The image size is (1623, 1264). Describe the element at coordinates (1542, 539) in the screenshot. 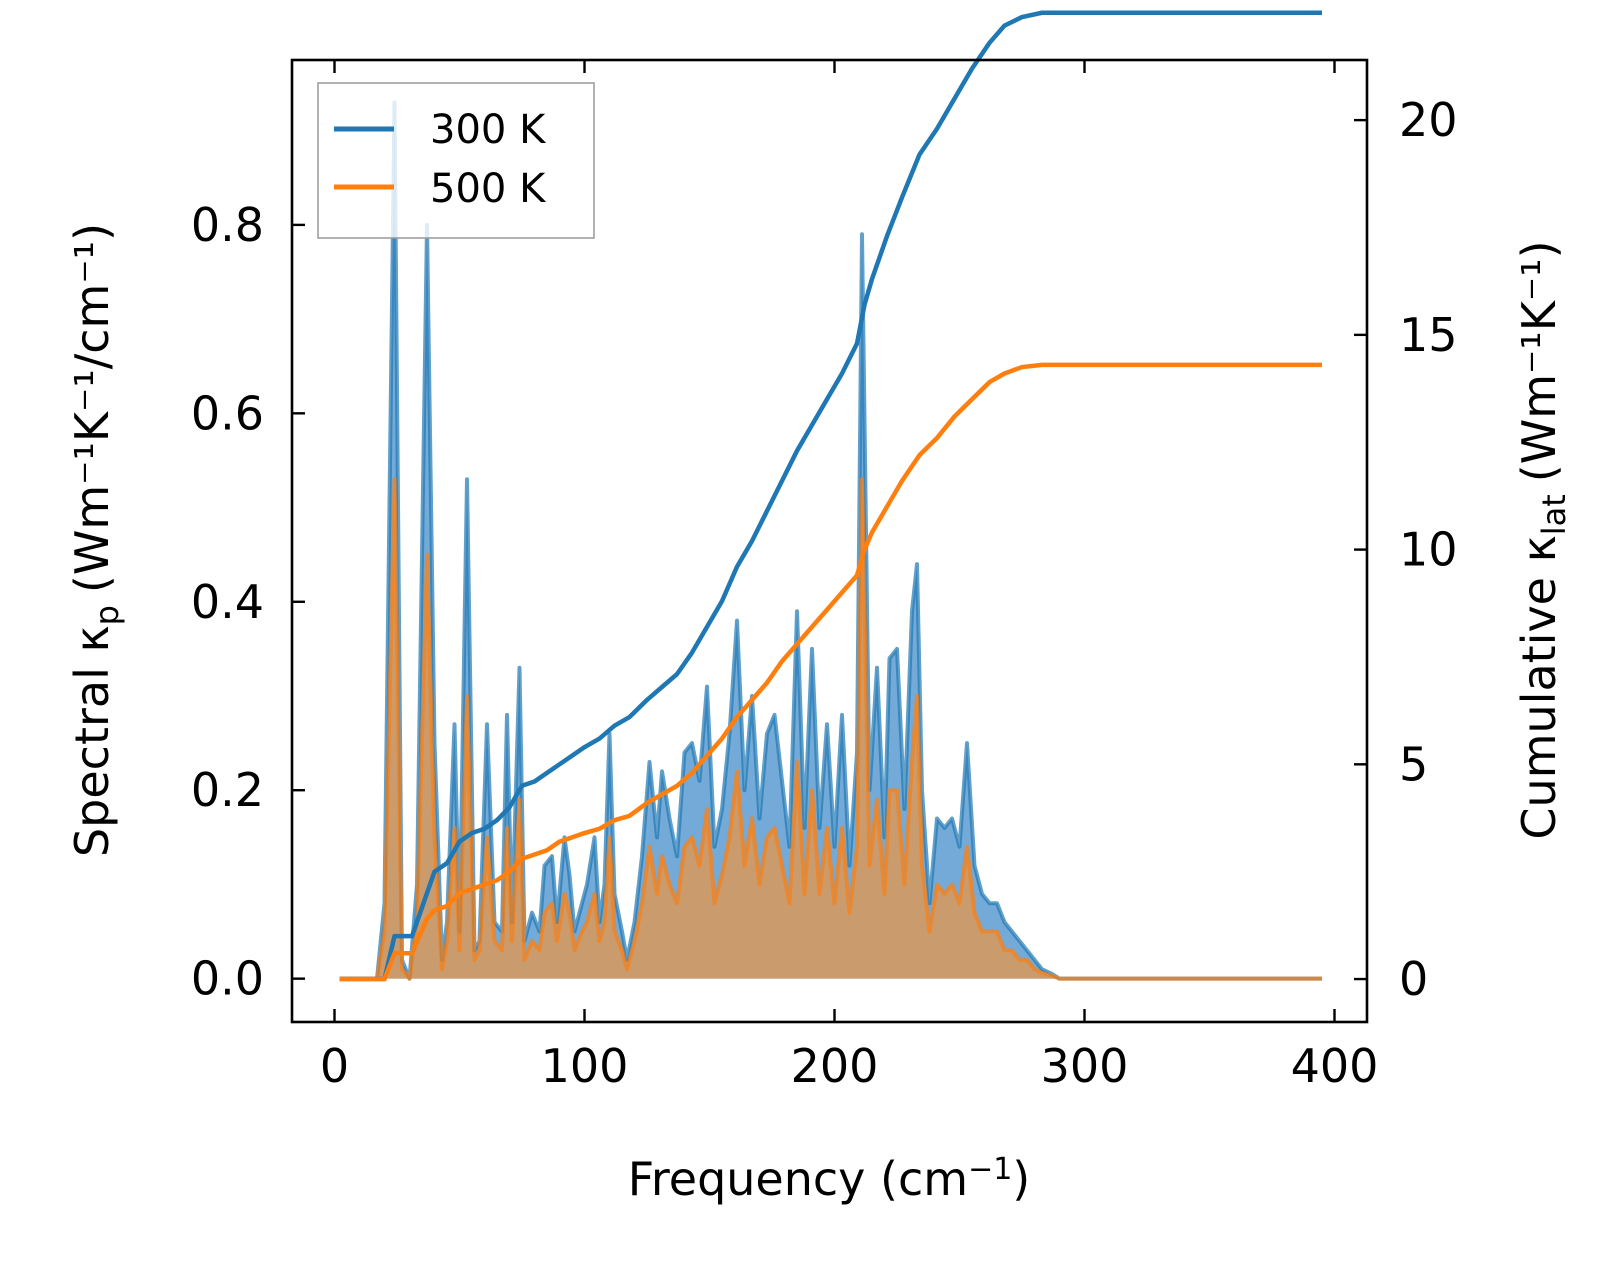

I see `y-right-axis-label: Cumulative κlat(Wm⁻¹K⁻¹)` at that location.